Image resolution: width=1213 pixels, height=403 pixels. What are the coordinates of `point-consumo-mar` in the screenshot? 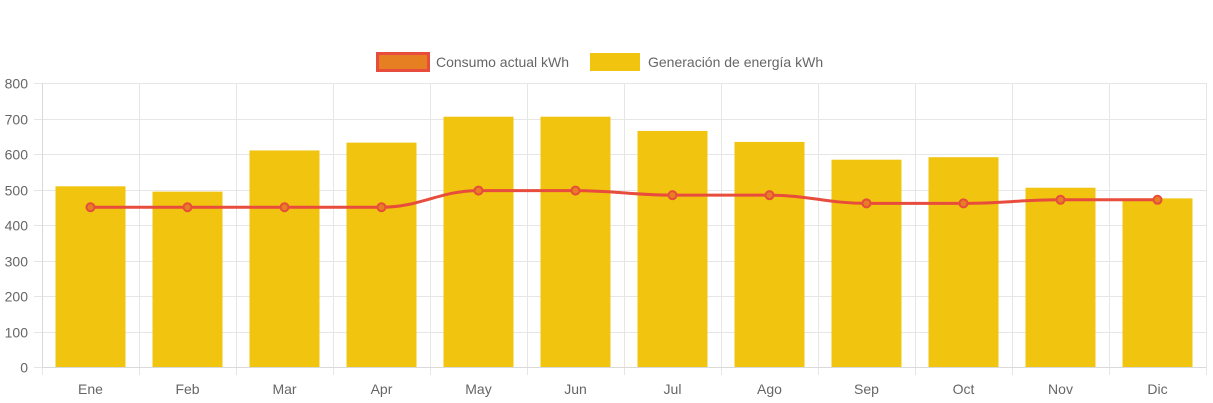 It's located at (284, 207).